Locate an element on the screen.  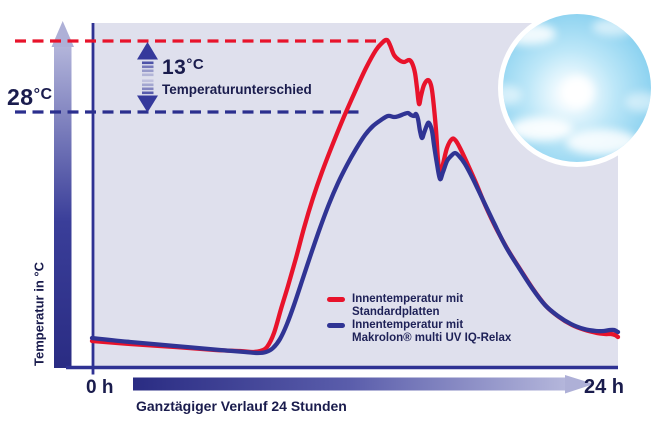
temperature-difference-value: 13°C is located at coordinates (183, 68).